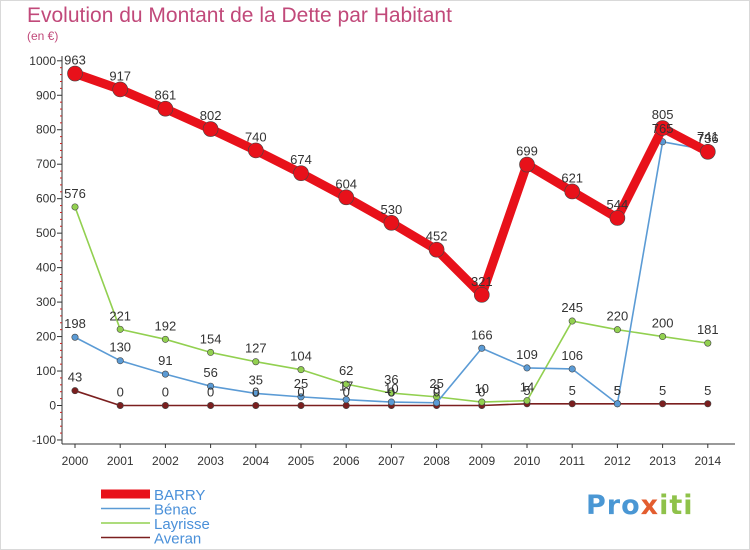  I want to click on data-label: 802, so click(211, 115).